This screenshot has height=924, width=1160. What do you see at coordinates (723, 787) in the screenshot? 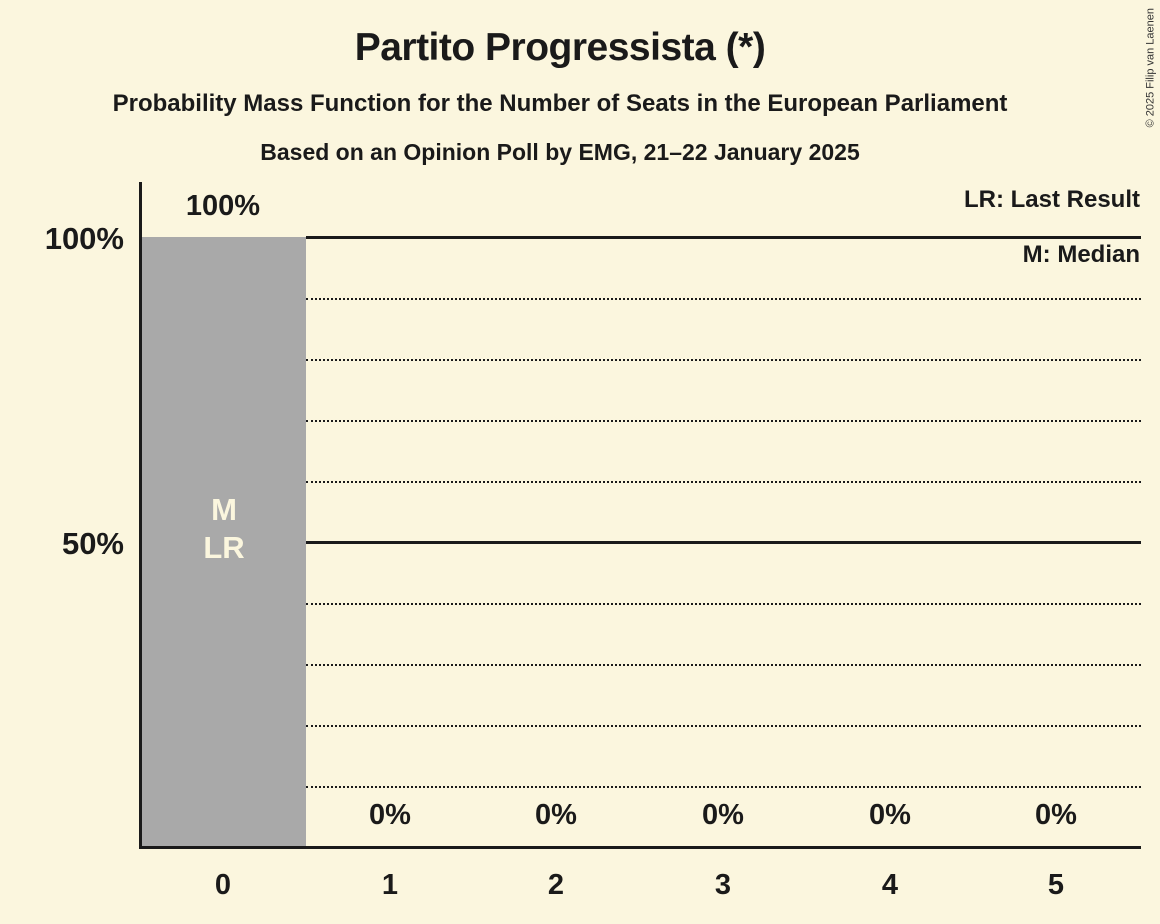
I see `gridline-10pct` at bounding box center [723, 787].